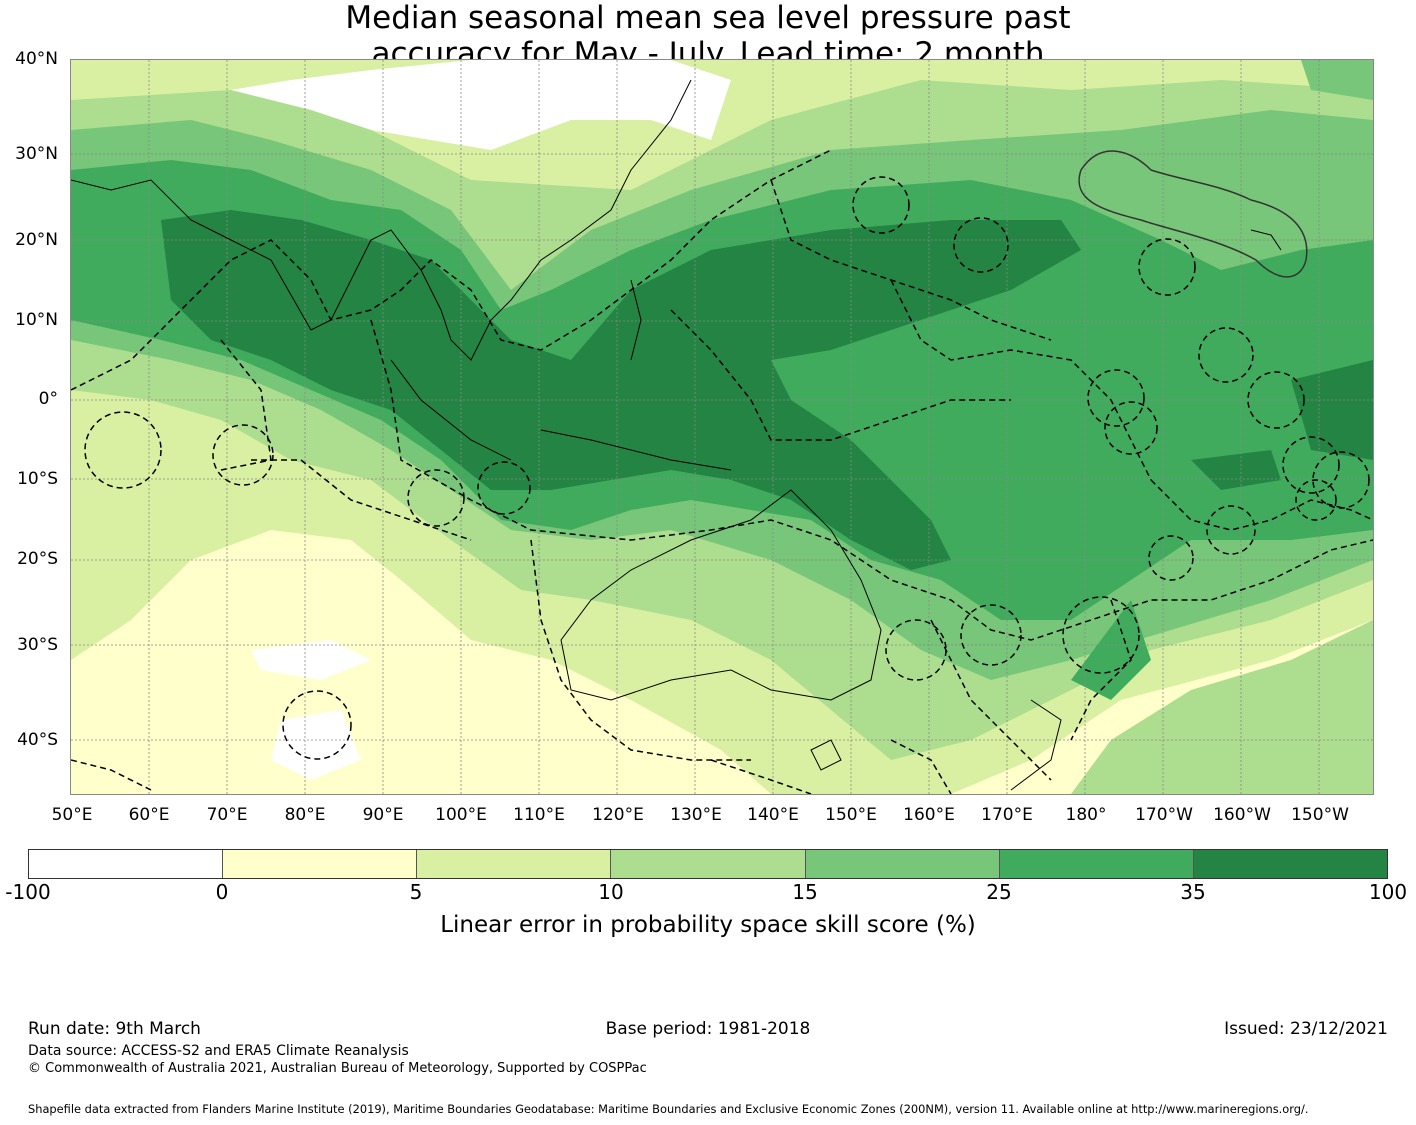  Describe the element at coordinates (36, 320) in the screenshot. I see `lat-label-10n: 10°N` at that location.